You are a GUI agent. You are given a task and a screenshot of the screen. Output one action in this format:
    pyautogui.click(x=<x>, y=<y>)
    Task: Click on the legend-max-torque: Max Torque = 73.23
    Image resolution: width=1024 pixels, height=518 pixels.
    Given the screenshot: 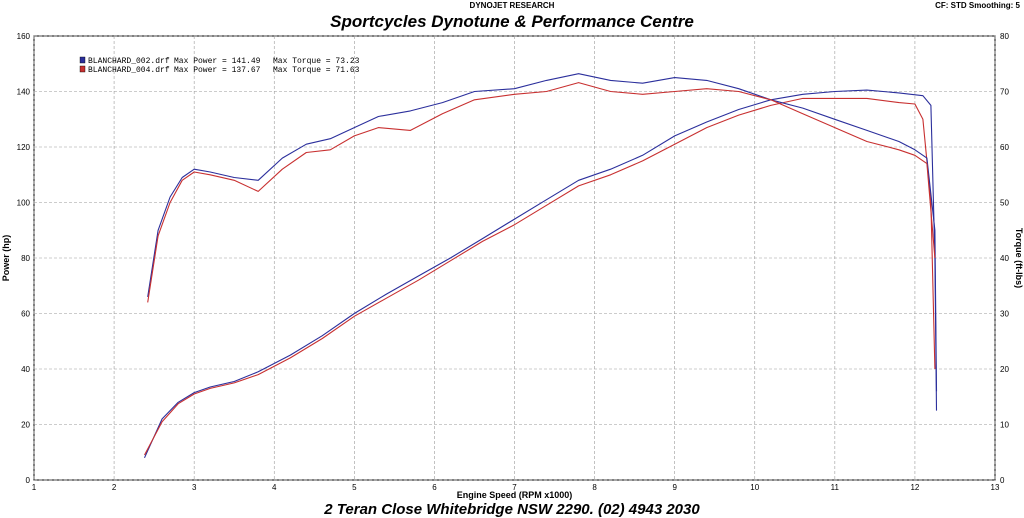 What is the action you would take?
    pyautogui.click(x=316, y=61)
    